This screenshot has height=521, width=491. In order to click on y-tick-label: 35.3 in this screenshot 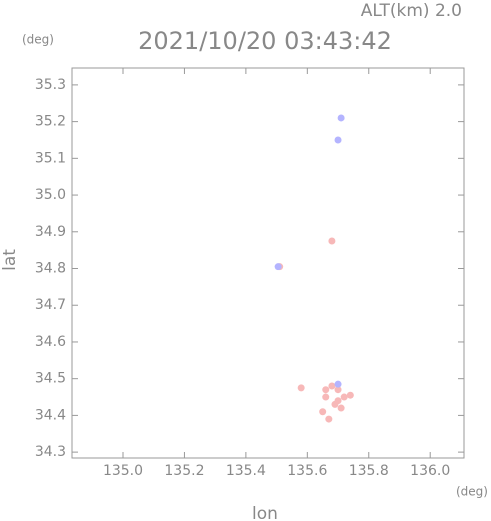, I will do `click(50, 85)`.